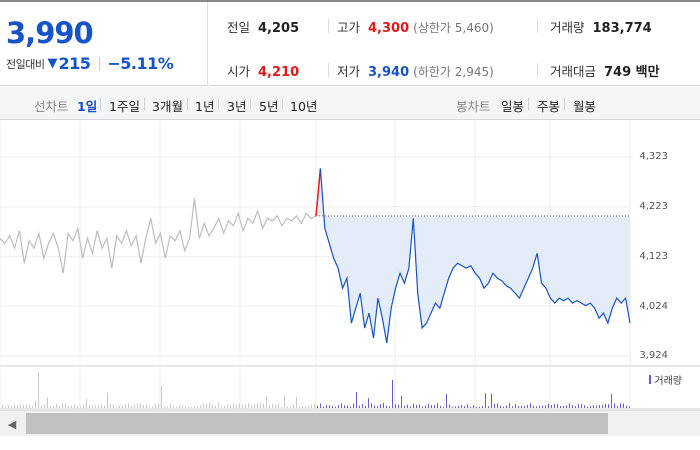  What do you see at coordinates (205, 106) in the screenshot?
I see `range-1y: 1년` at bounding box center [205, 106].